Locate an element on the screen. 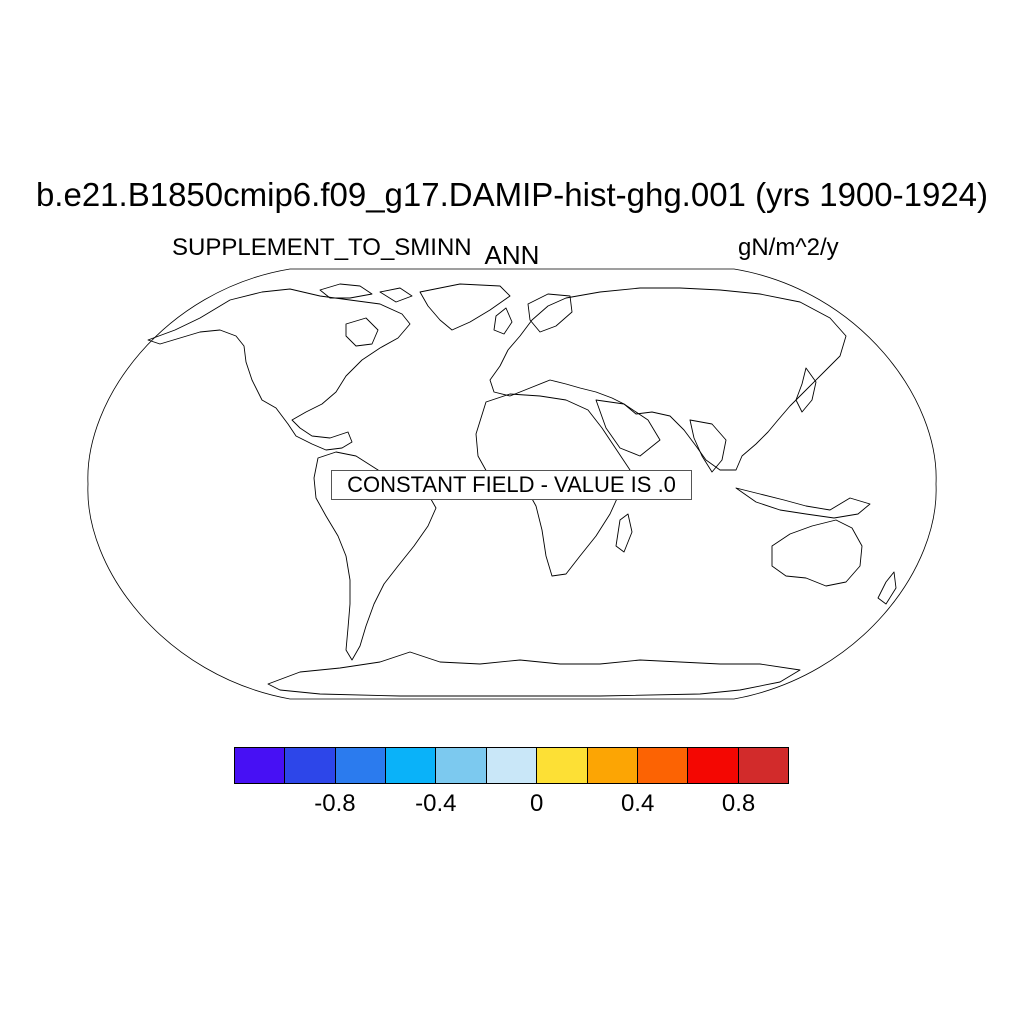  coastline-madagascar is located at coordinates (624, 533).